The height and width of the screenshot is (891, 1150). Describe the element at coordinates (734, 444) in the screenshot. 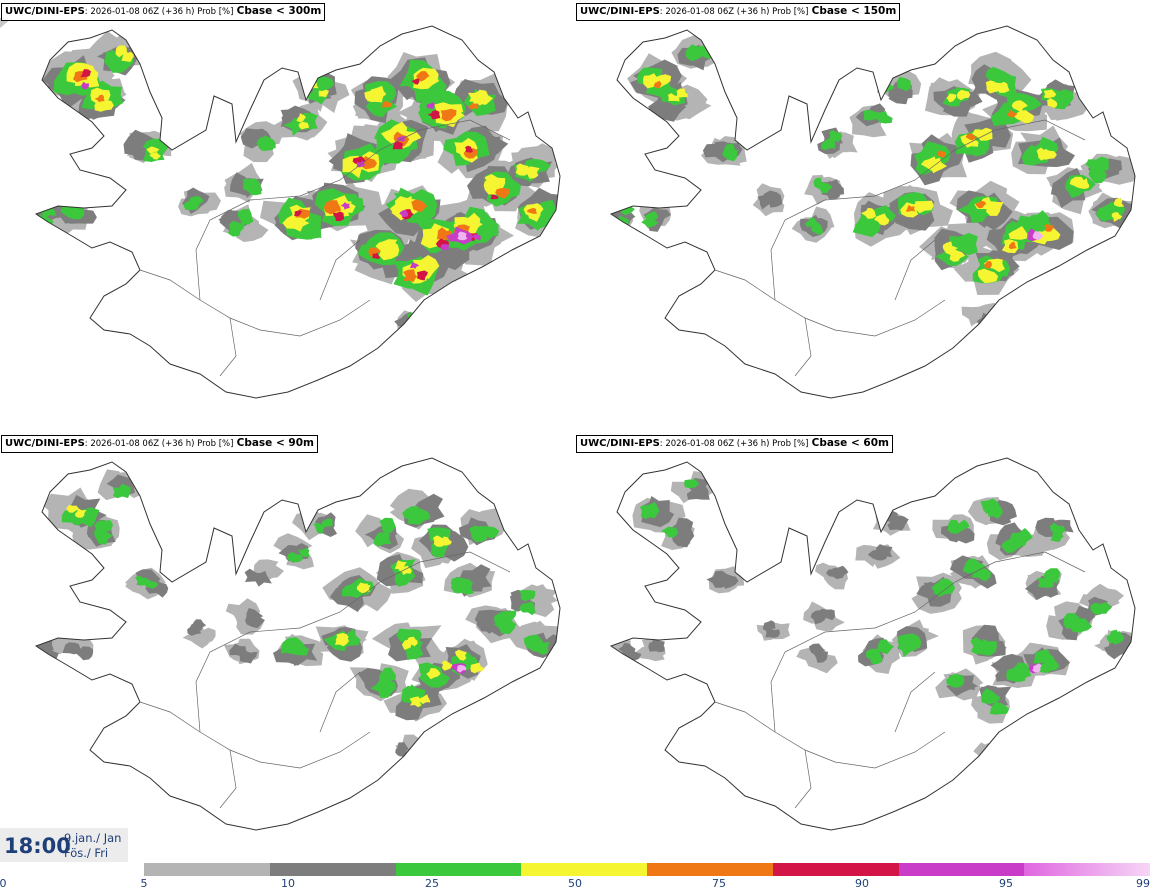

I see `run-info: : 2026-01-08 06Z (+36 h) Prob [%]` at that location.